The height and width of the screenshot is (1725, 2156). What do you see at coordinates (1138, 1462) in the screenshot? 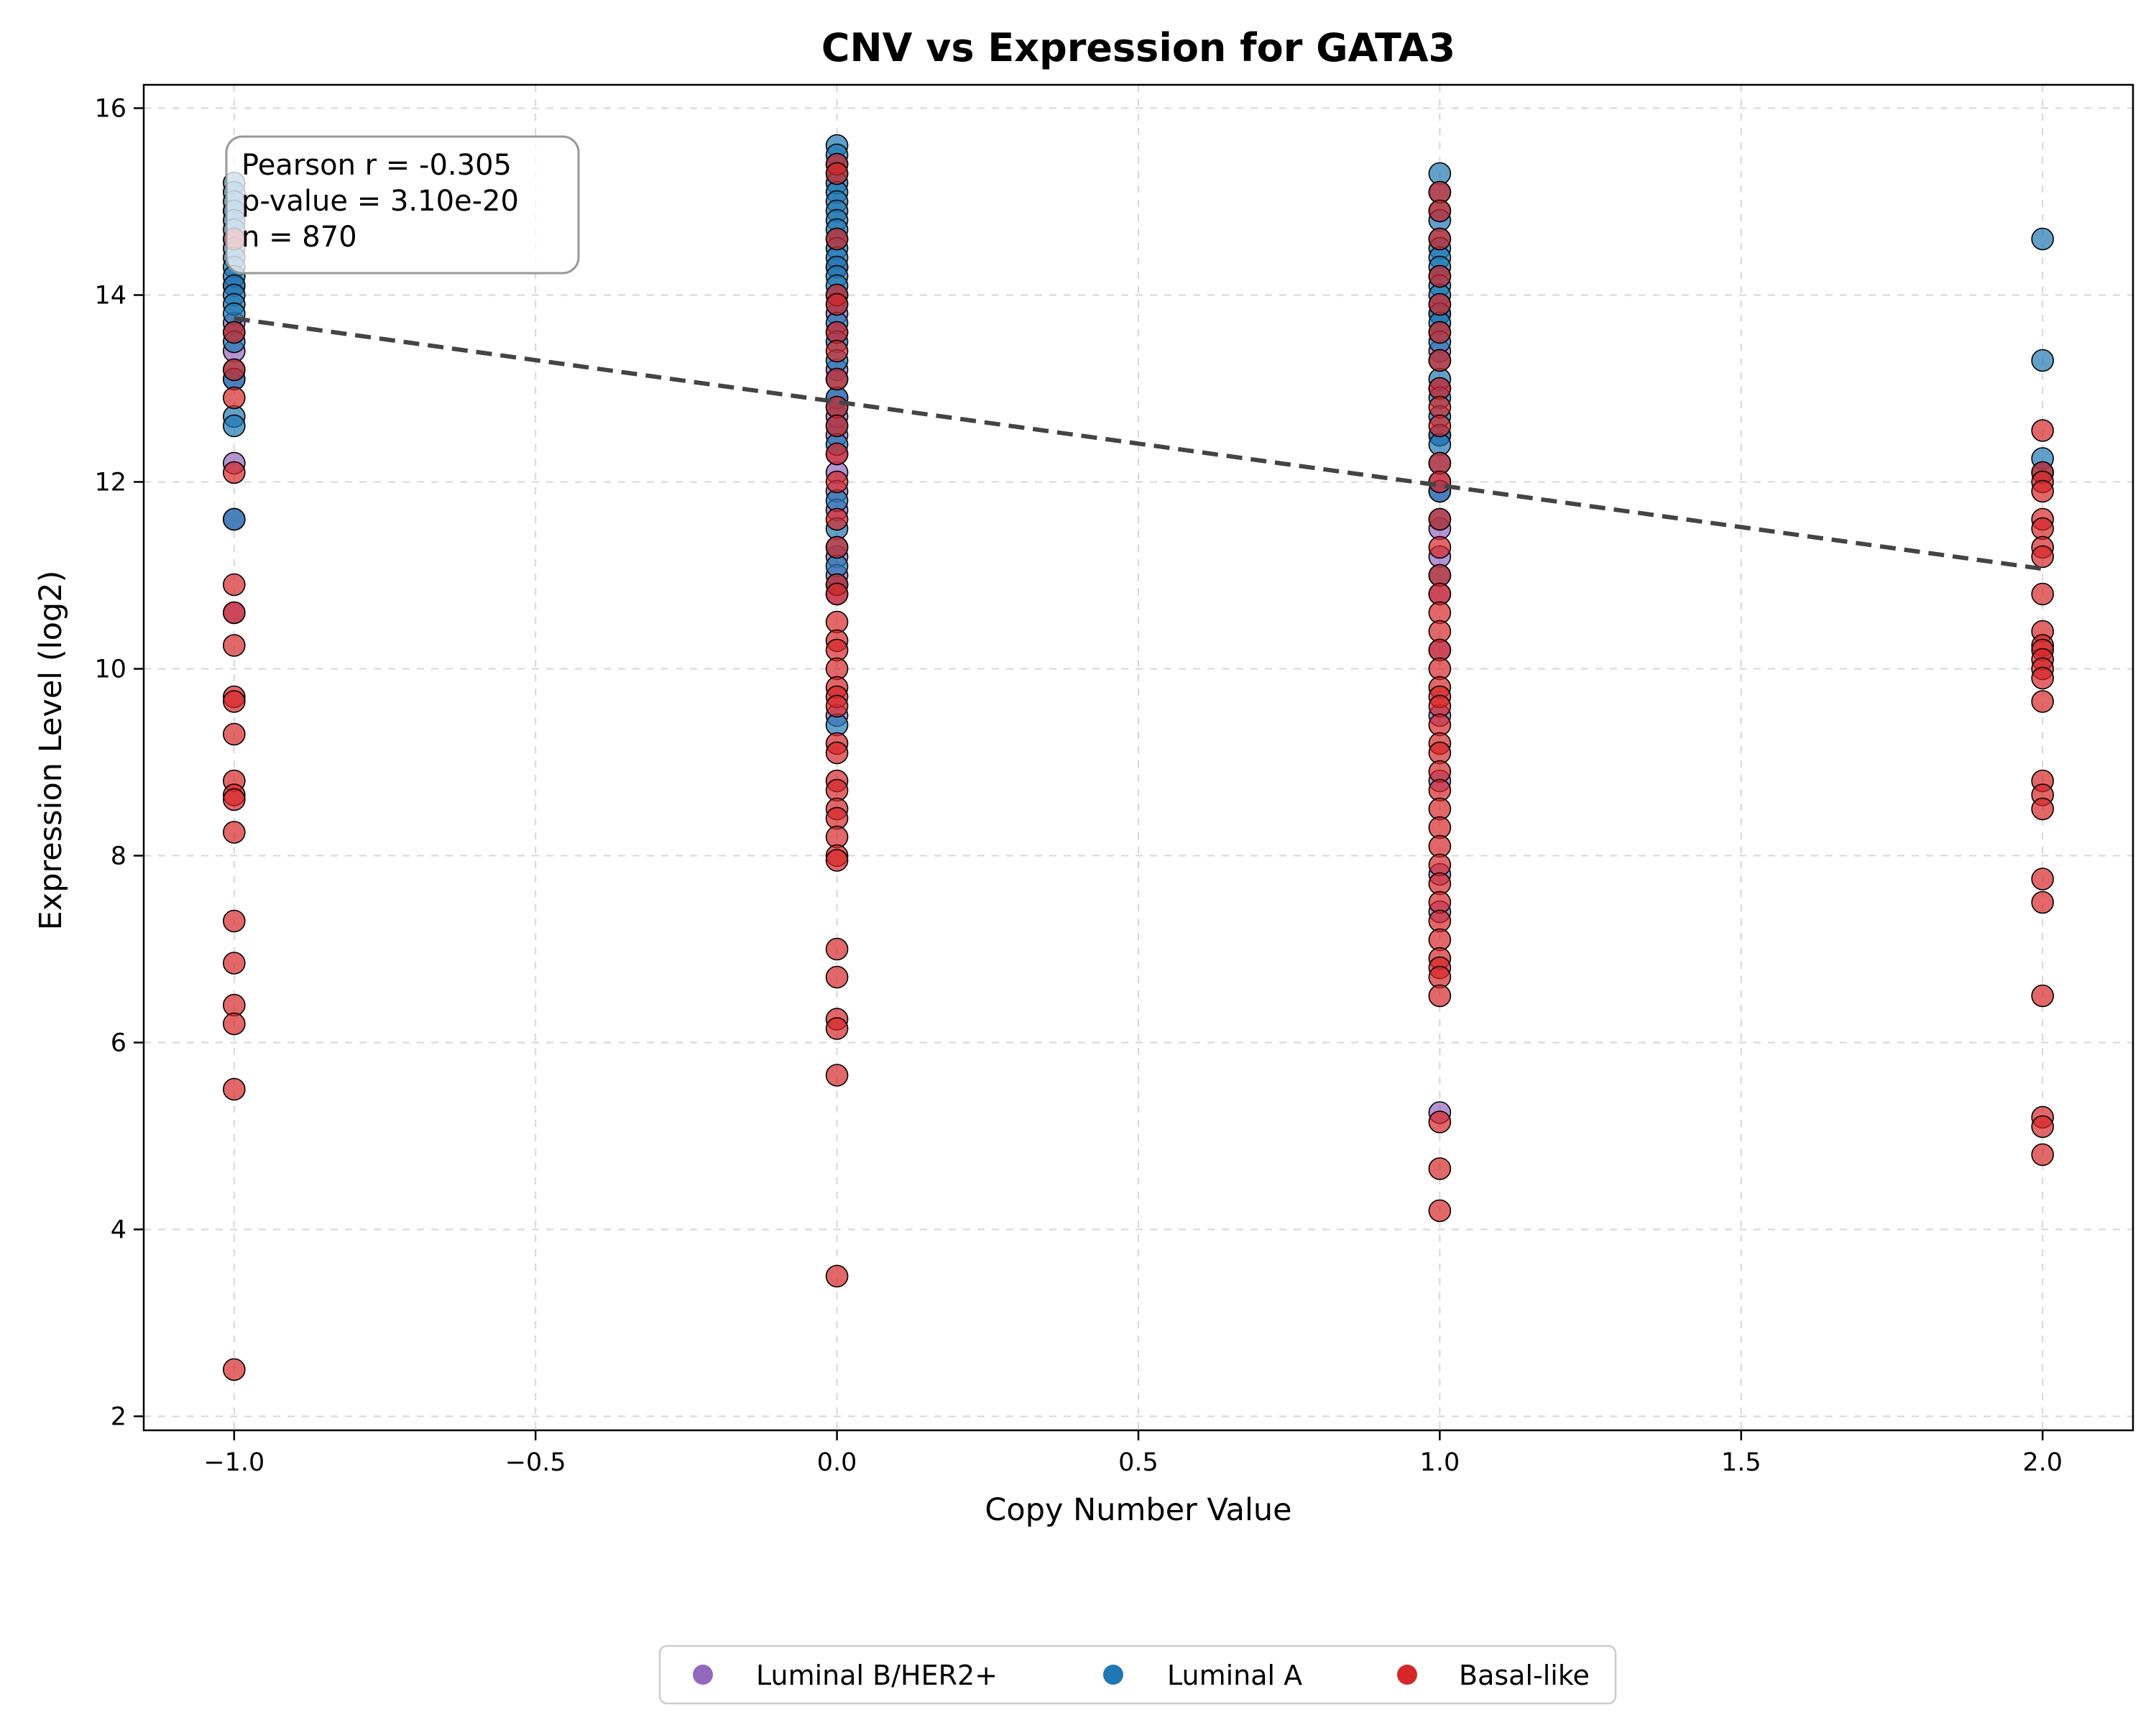
I see `x-tick-label: 0.5` at bounding box center [1138, 1462].